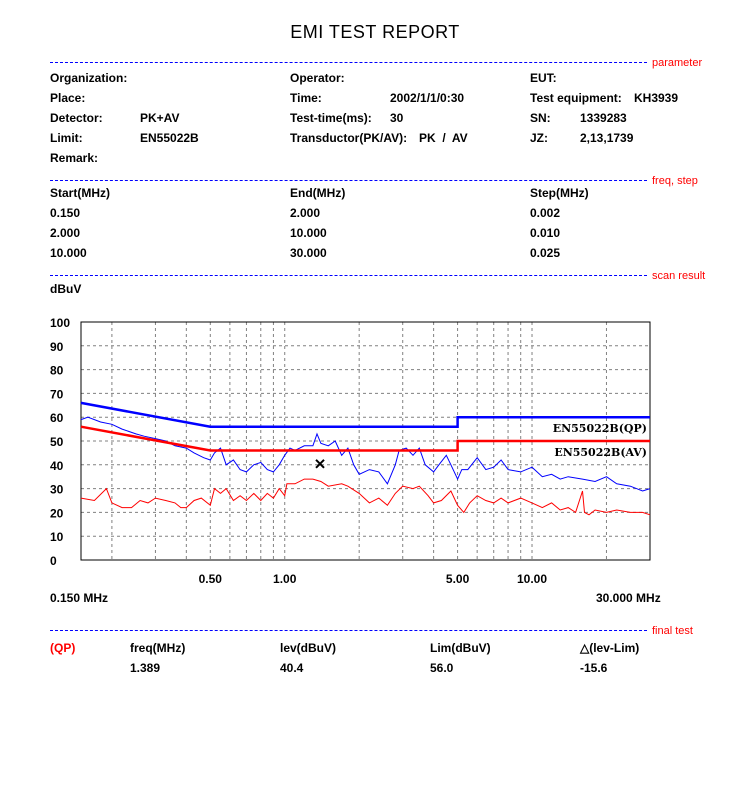 The width and height of the screenshot is (750, 800). I want to click on time-value: 2002/1/1/0:30, so click(427, 98).